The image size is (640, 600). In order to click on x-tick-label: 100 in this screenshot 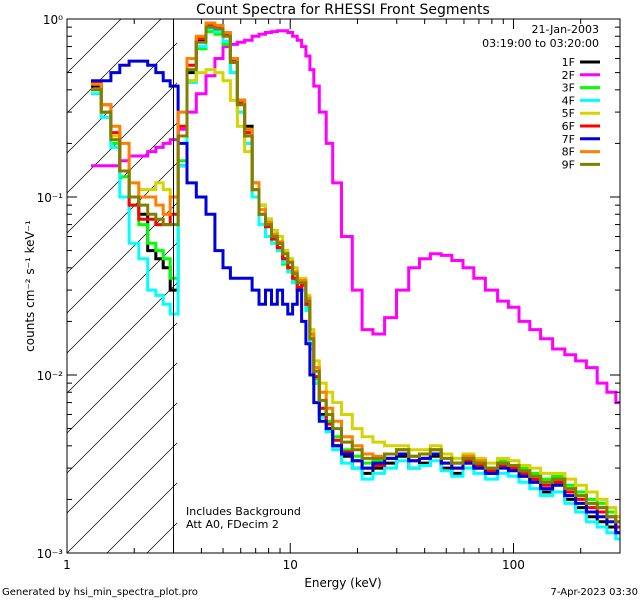, I will do `click(513, 565)`.